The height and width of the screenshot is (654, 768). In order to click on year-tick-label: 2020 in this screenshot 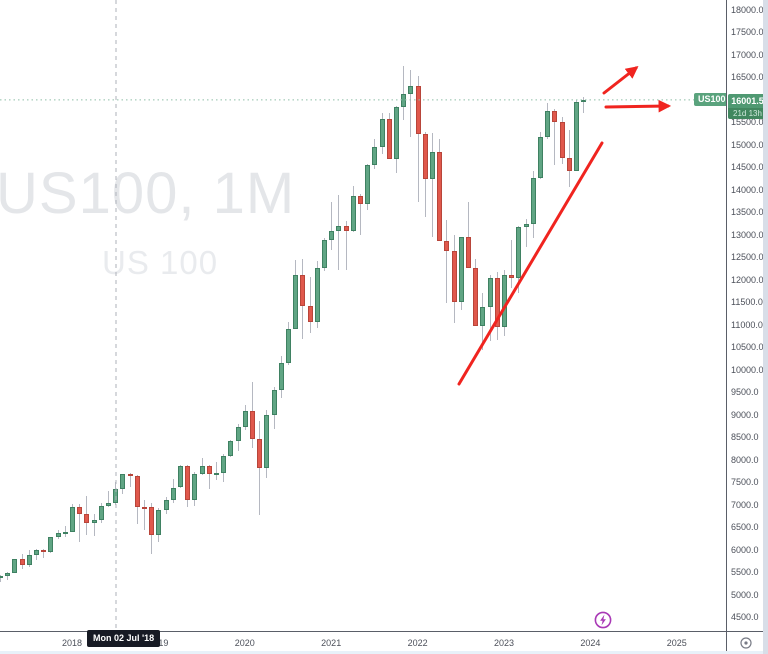, I will do `click(244, 643)`.